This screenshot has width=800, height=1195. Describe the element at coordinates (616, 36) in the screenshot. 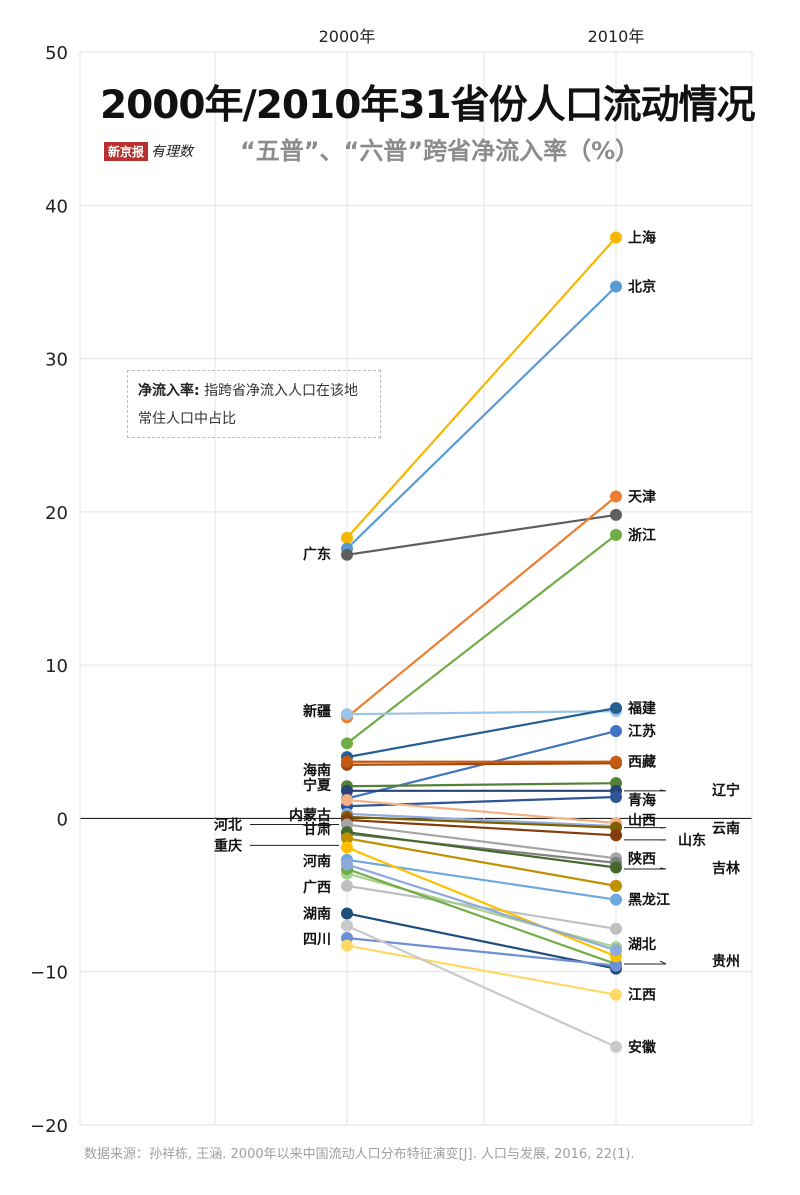

I see `x-tick-label: 2010年` at that location.